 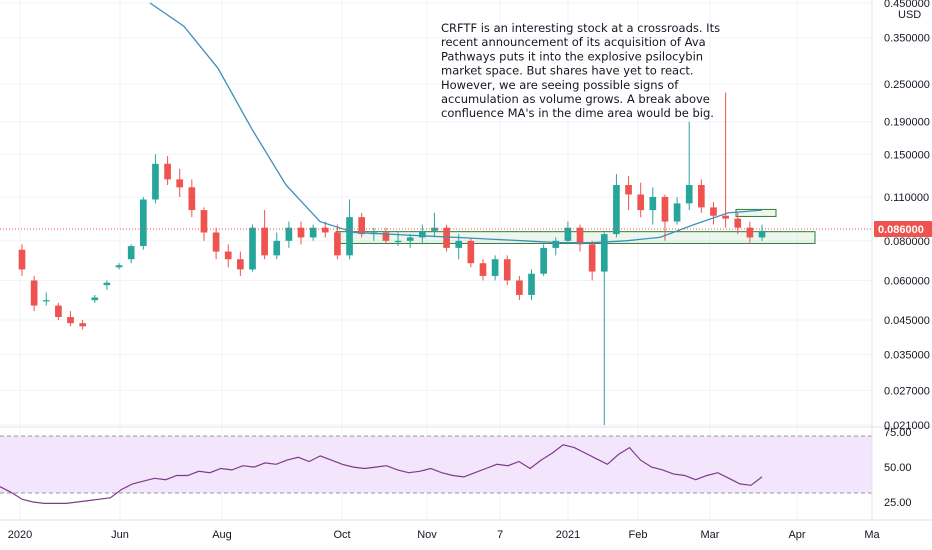 What do you see at coordinates (796, 535) in the screenshot?
I see `time-tick-label: Apr` at bounding box center [796, 535].